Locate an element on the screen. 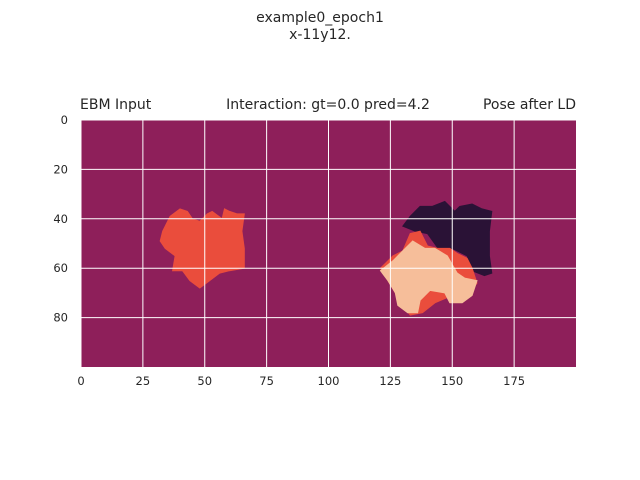  y-tick-label: 40 is located at coordinates (60, 219).